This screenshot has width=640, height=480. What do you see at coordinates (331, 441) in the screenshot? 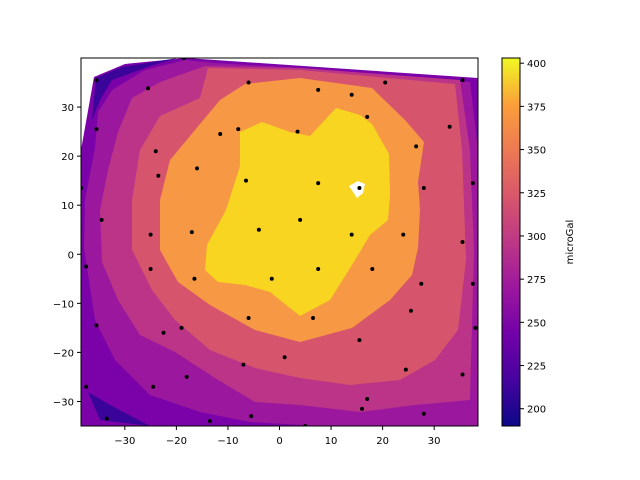
I see `x-tick-label: 10` at bounding box center [331, 441].